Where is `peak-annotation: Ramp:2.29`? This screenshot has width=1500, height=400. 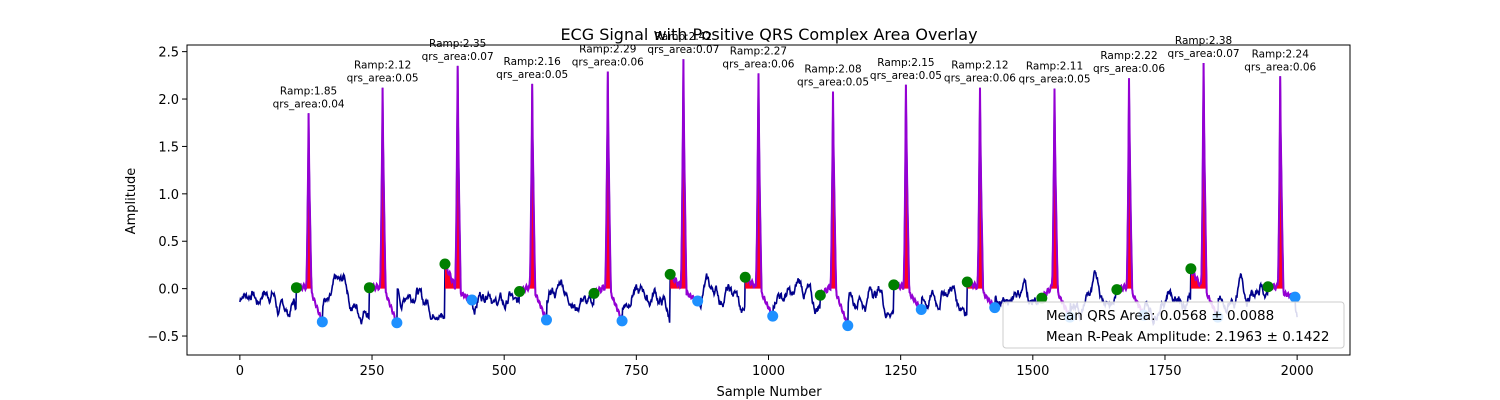 peak-annotation: Ramp:2.29 is located at coordinates (607, 50).